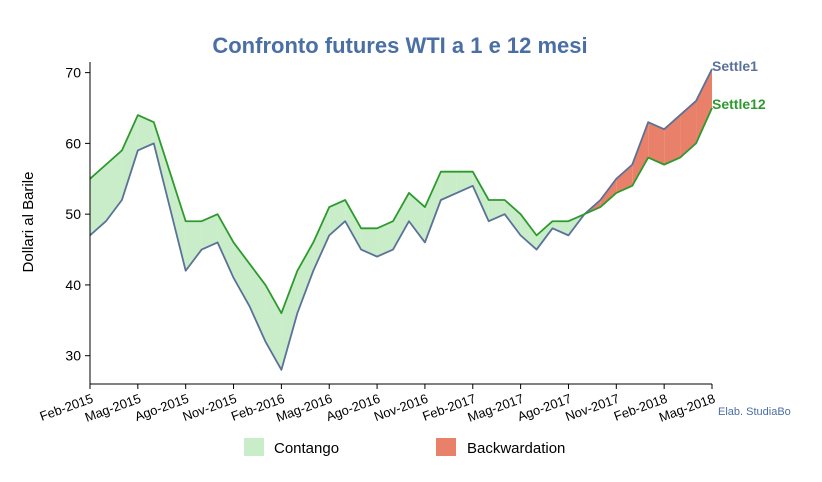 This screenshot has height=482, width=822. Describe the element at coordinates (739, 104) in the screenshot. I see `series-label-settle12: Settle12` at that location.